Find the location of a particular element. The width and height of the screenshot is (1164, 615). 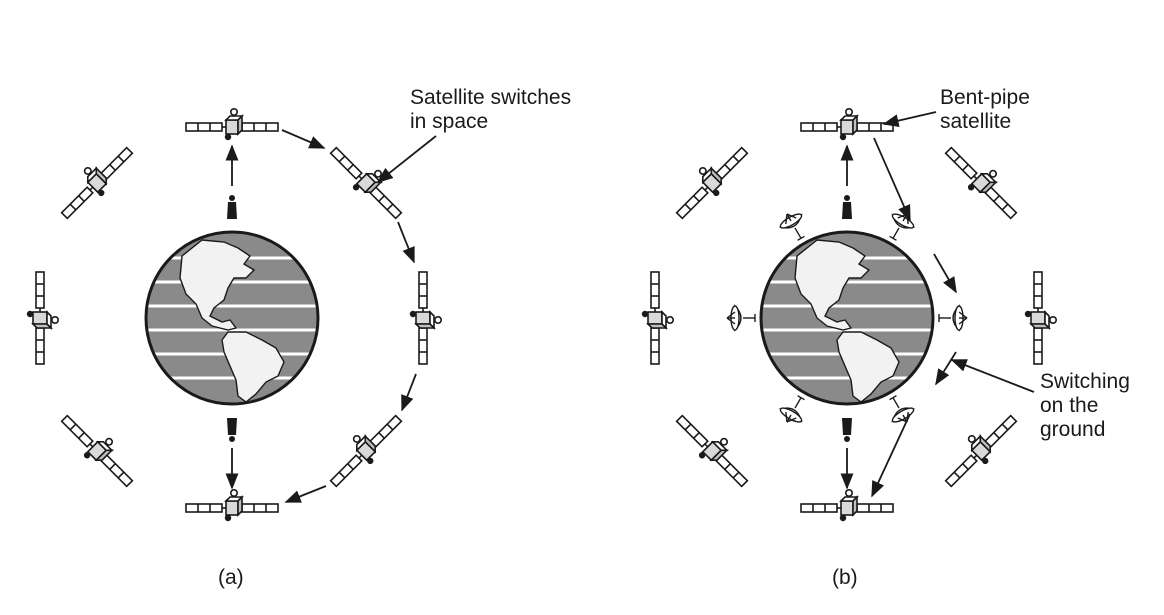

caption-b: (b) is located at coordinates (845, 577).